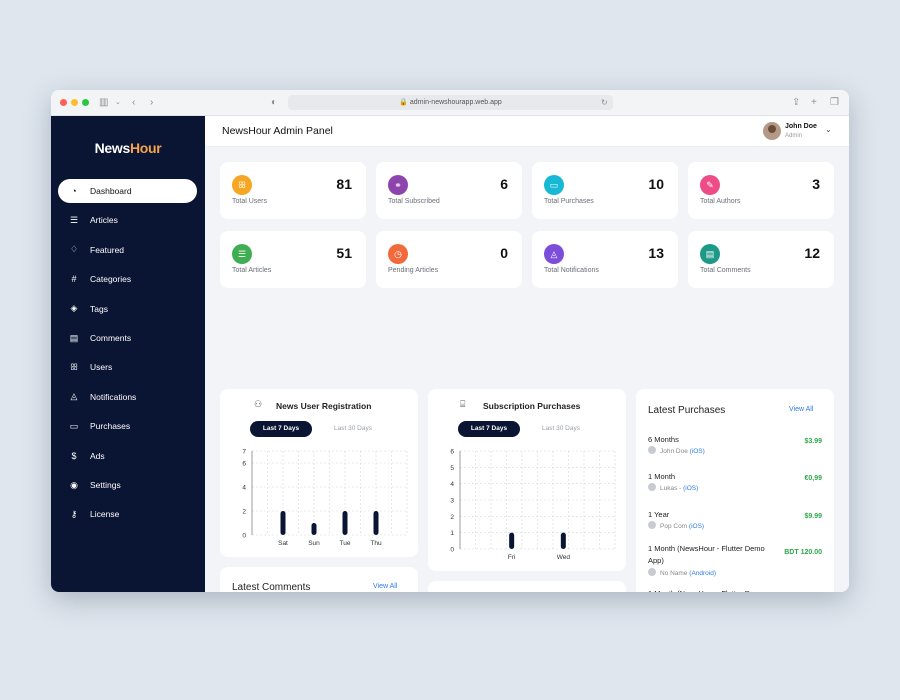 This screenshot has width=900, height=700. What do you see at coordinates (605, 190) in the screenshot?
I see `stat-card-total-purchases: ▭ 10 Total Purchases` at bounding box center [605, 190].